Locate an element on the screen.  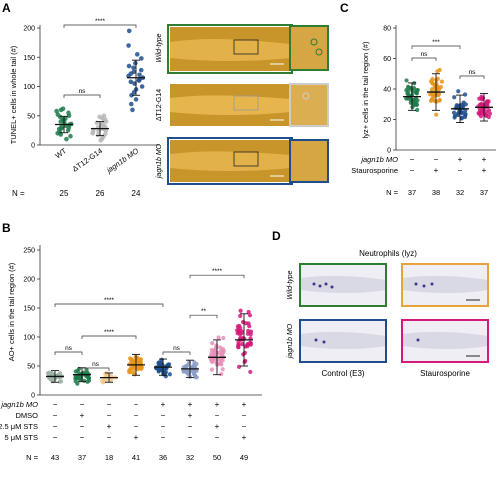
panel-d: D Neutrophils (lyz) is located at coordinates (380, 303).